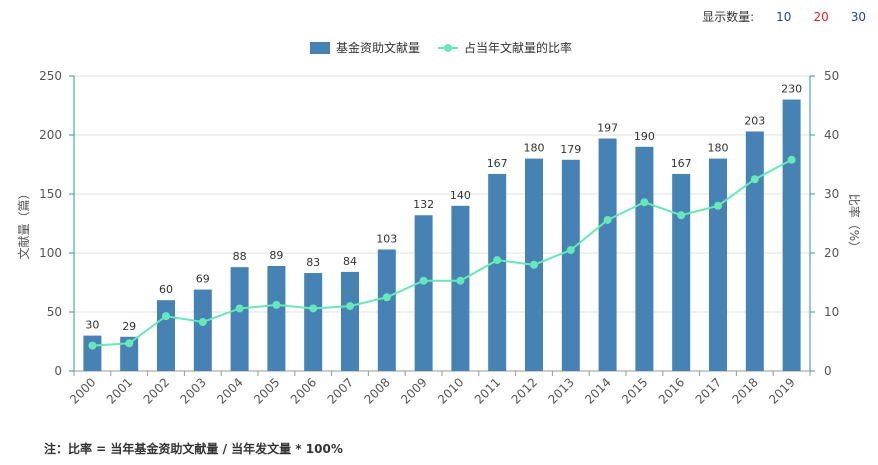  I want to click on right-y-tick-label: 50, so click(831, 76).